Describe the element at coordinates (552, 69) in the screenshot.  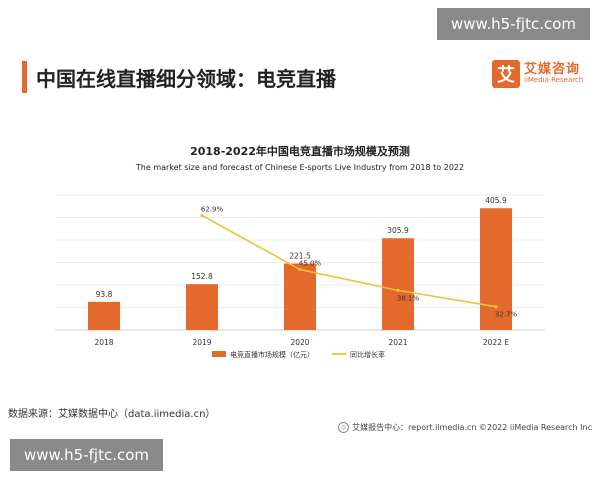
I see `logo-name-cn: 艾媒咨询` at that location.